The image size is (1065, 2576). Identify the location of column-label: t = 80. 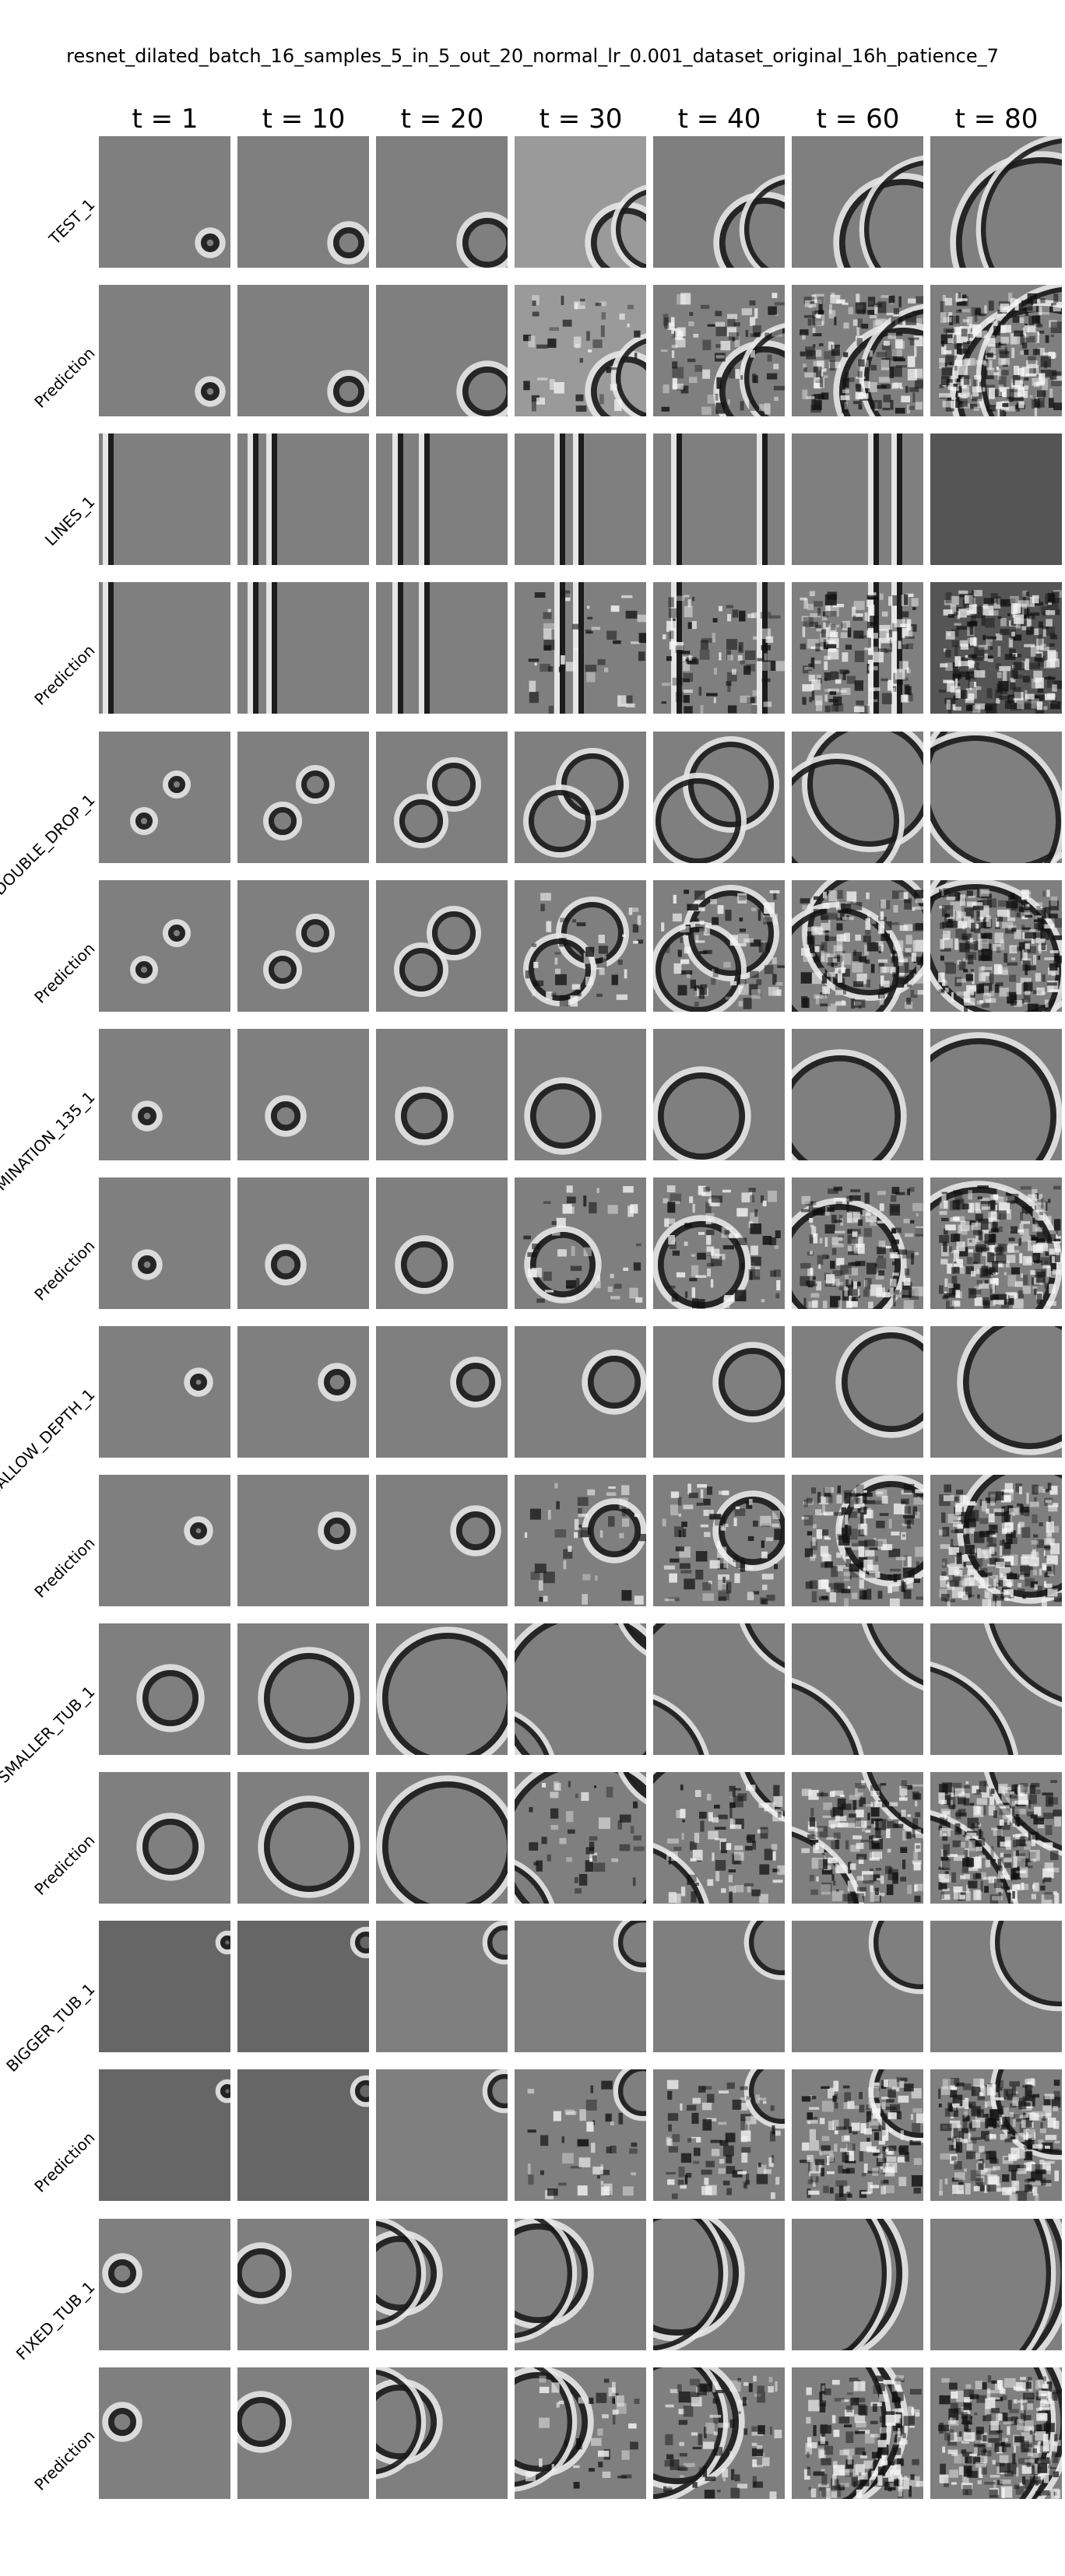
(997, 120).